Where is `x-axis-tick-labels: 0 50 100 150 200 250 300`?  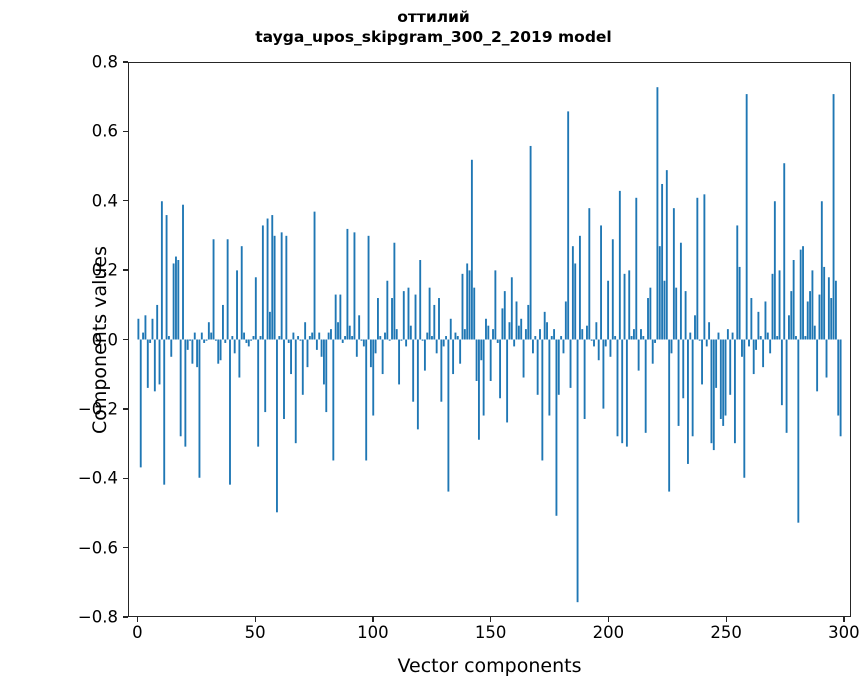
x-axis-tick-labels: 0 50 100 150 200 250 300 is located at coordinates (433, 636).